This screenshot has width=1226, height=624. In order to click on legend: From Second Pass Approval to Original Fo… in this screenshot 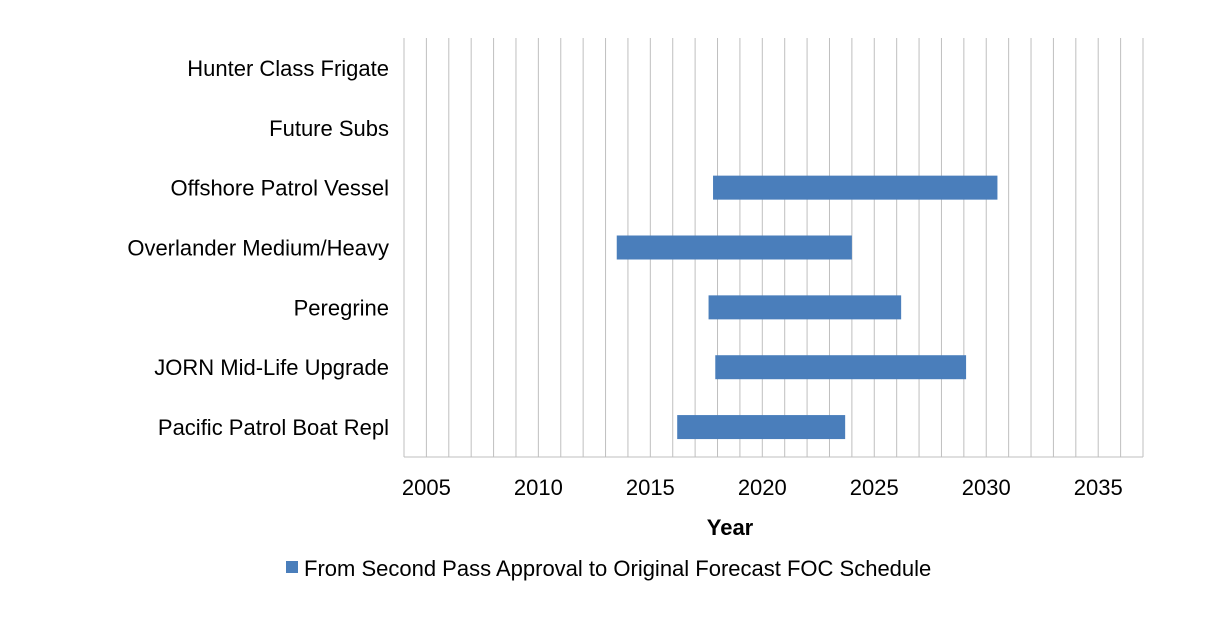, I will do `click(608, 568)`.